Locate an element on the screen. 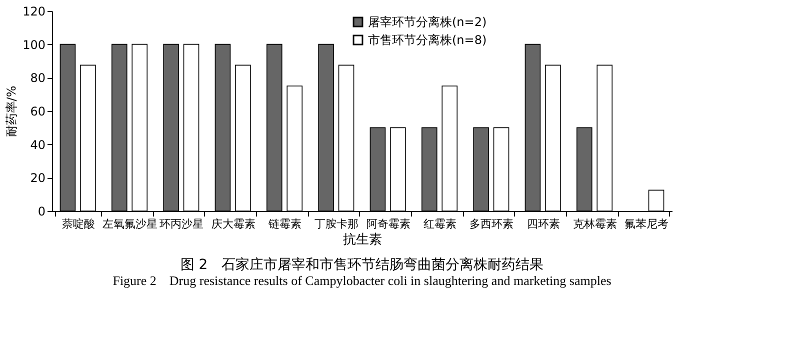 The width and height of the screenshot is (791, 350). y-tick-label: 120 is located at coordinates (34, 11).